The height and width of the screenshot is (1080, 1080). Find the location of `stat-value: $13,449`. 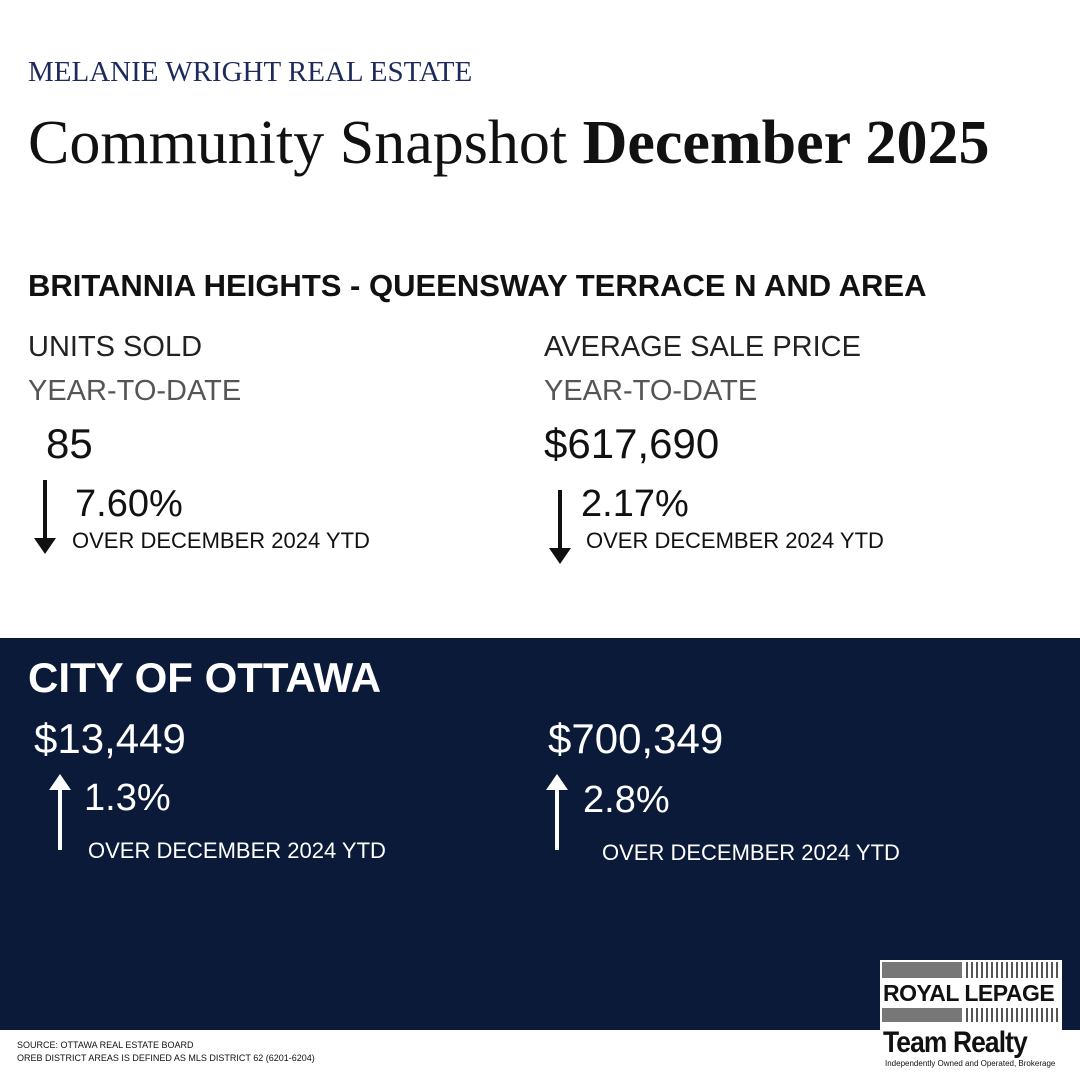

stat-value: $13,449 is located at coordinates (110, 738).